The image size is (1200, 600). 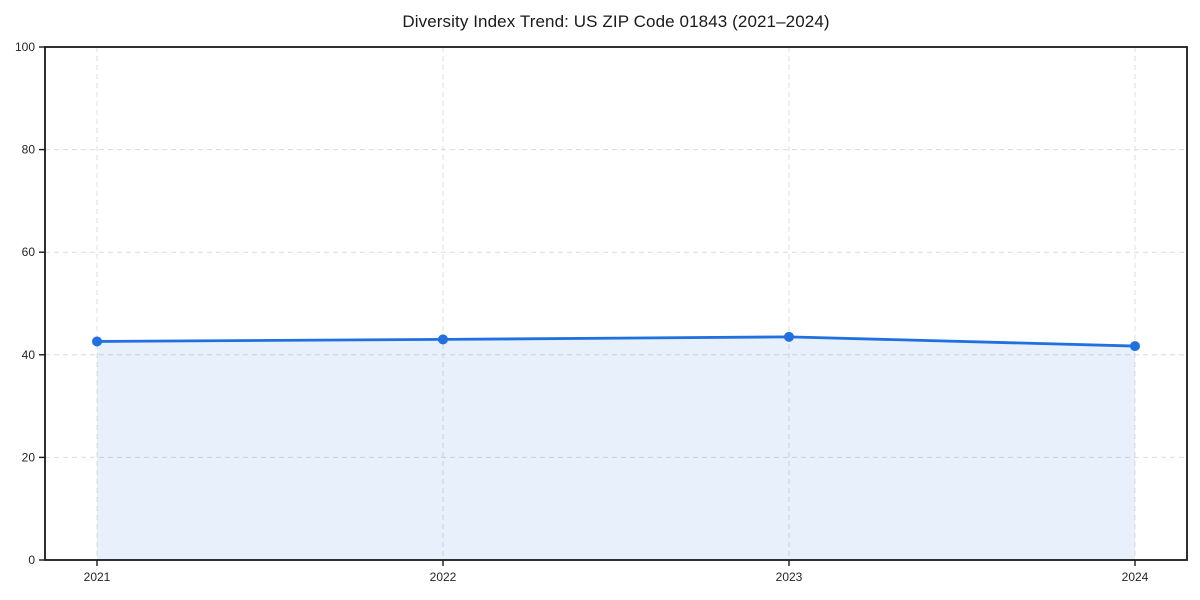 What do you see at coordinates (1135, 577) in the screenshot?
I see `x-tick-label: 2024` at bounding box center [1135, 577].